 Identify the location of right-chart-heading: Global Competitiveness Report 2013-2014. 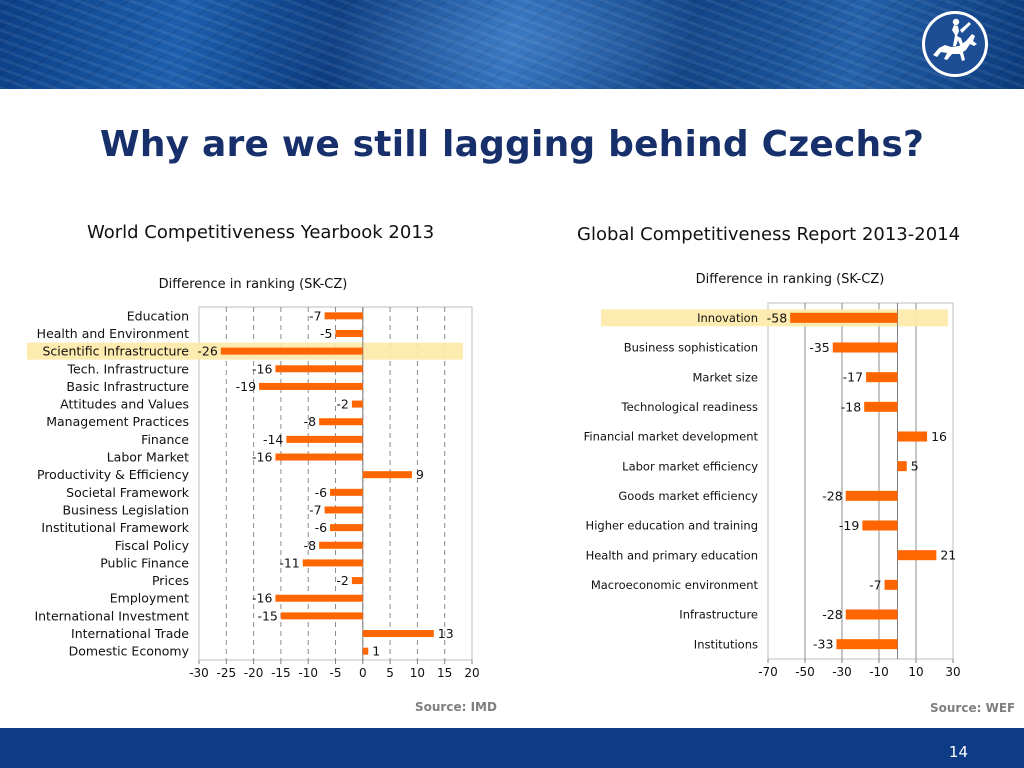
(769, 234).